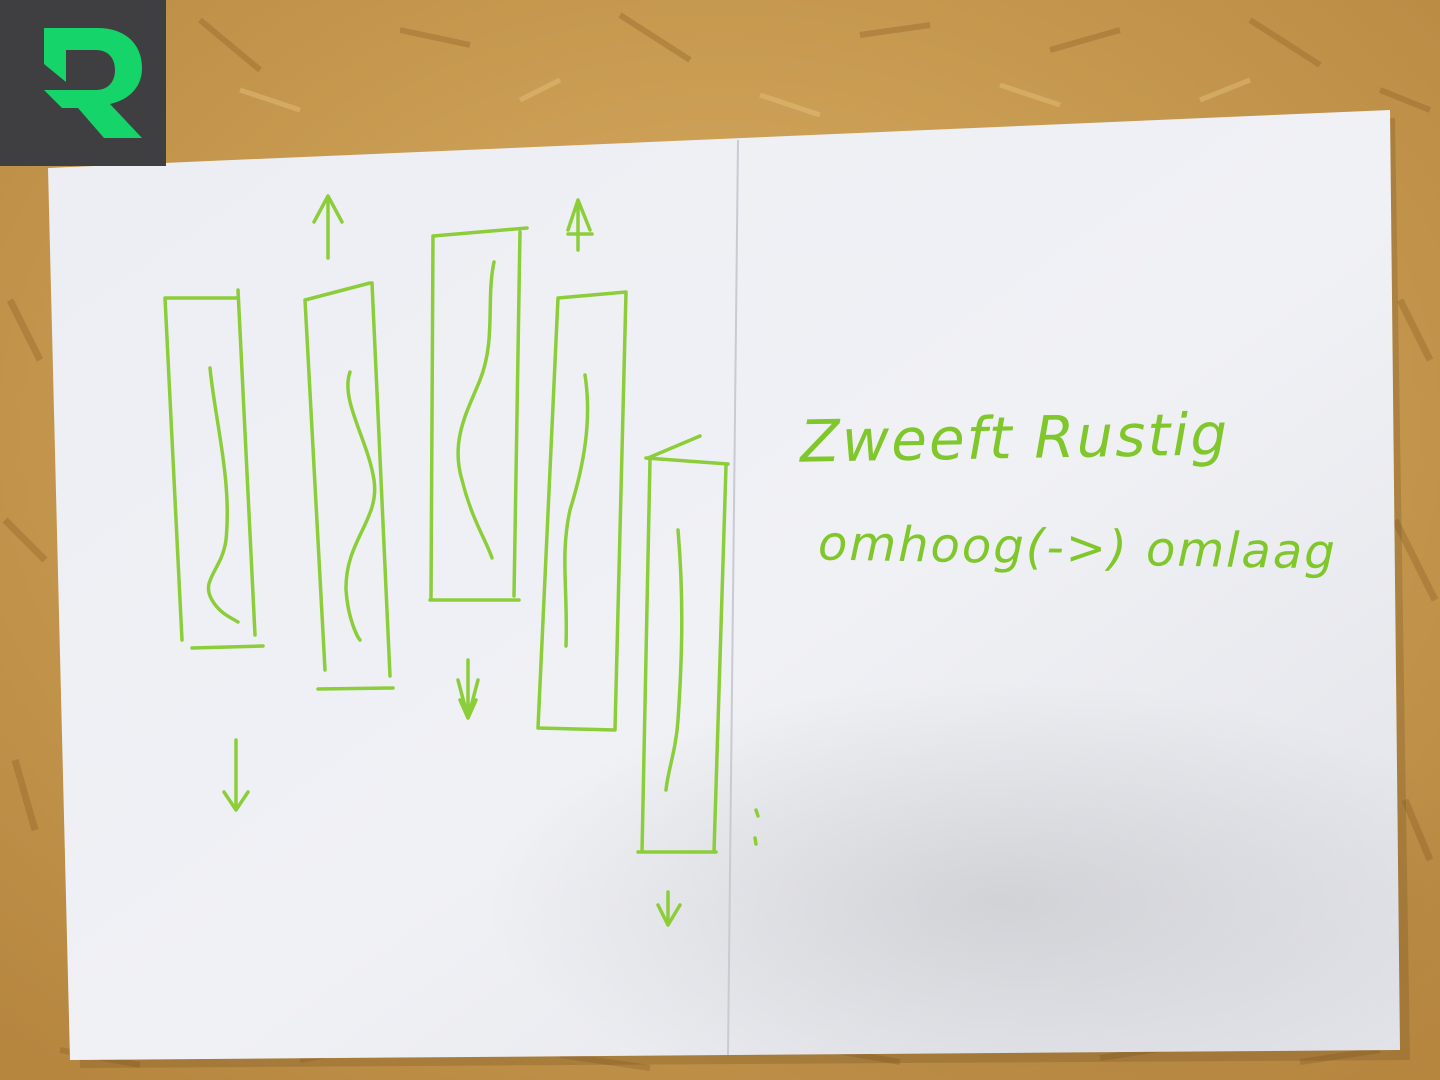 This screenshot has width=1440, height=1080. I want to click on handwritten-note-line-2: omhoog(->) omlaag, so click(1077, 548).